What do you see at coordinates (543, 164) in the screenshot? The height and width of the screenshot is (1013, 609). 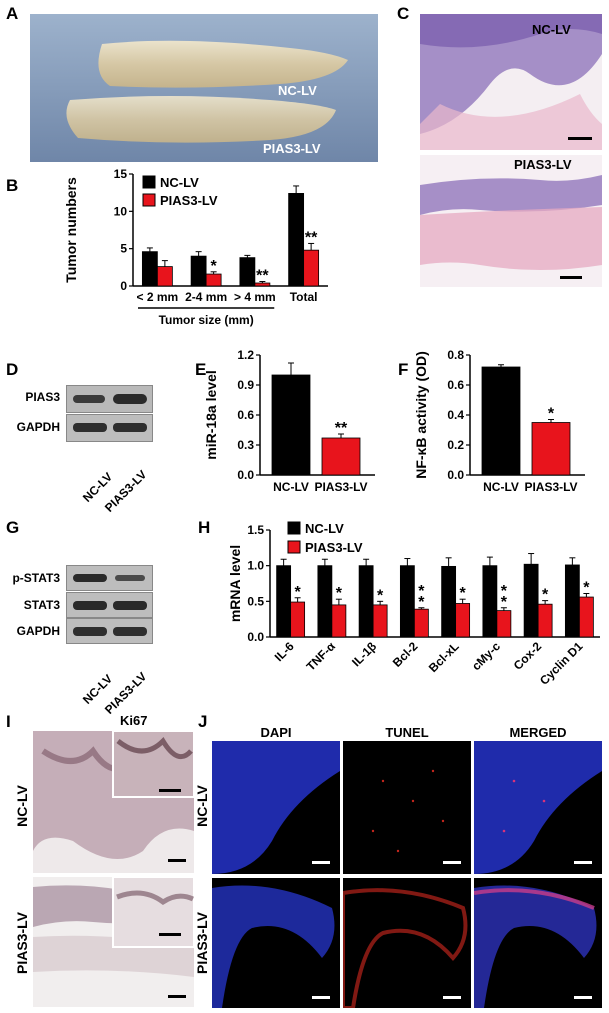 I see `he-label-pias: PIAS3-LV` at bounding box center [543, 164].